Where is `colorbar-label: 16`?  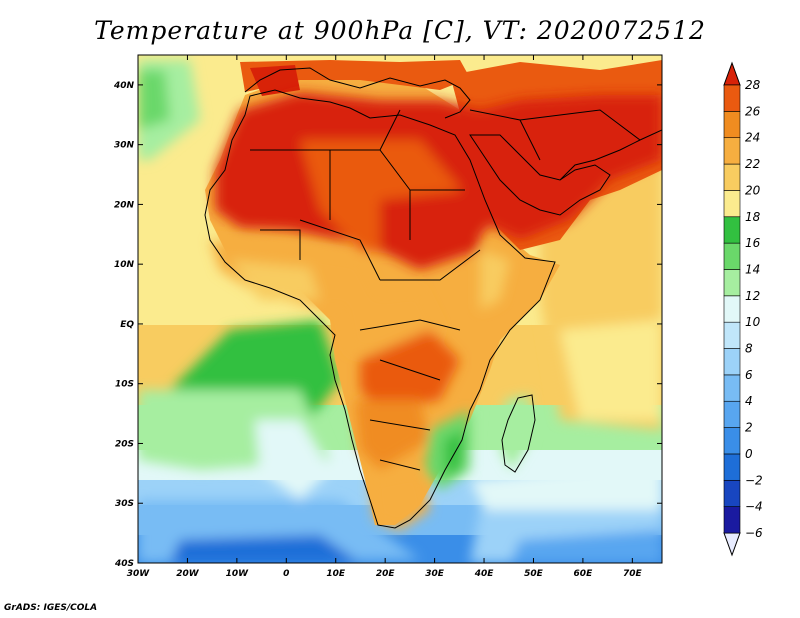 colorbar-label: 16 is located at coordinates (753, 243).